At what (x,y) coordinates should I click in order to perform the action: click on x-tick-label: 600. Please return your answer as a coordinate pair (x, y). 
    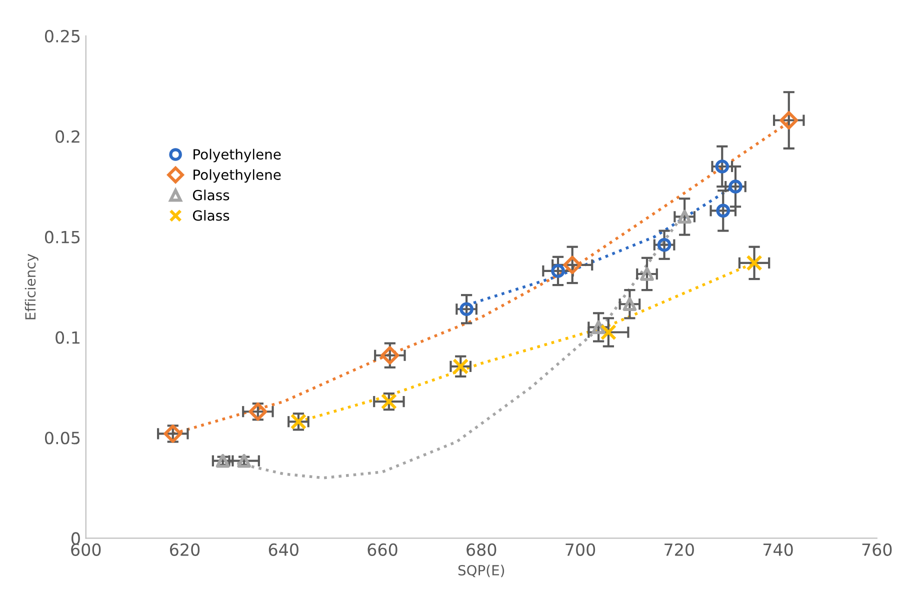
    Looking at the image, I should click on (86, 549).